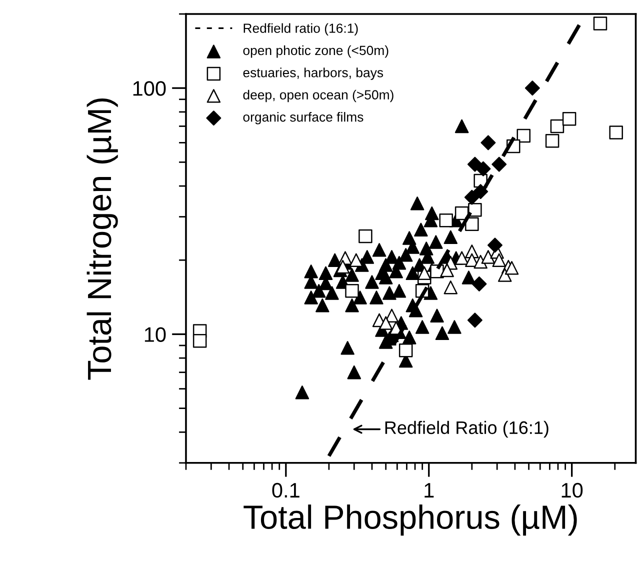  I want to click on x-tick-label: 10, so click(572, 490).